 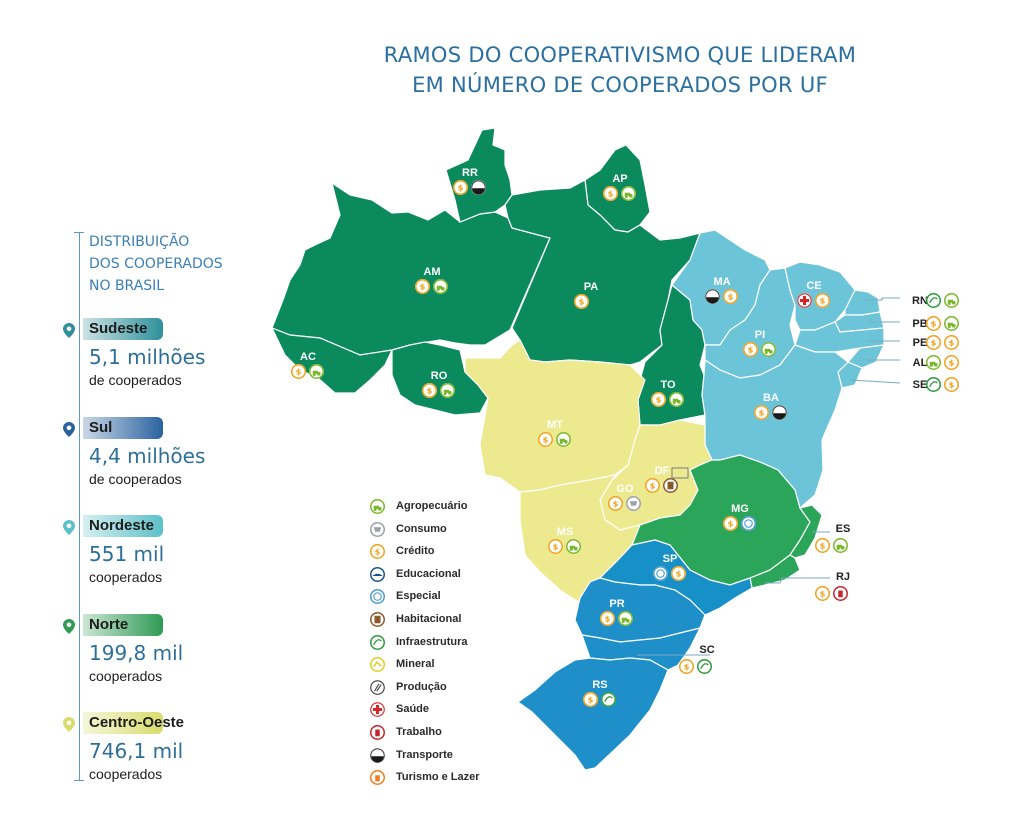 What do you see at coordinates (920, 301) in the screenshot?
I see `state-abbr: RN` at bounding box center [920, 301].